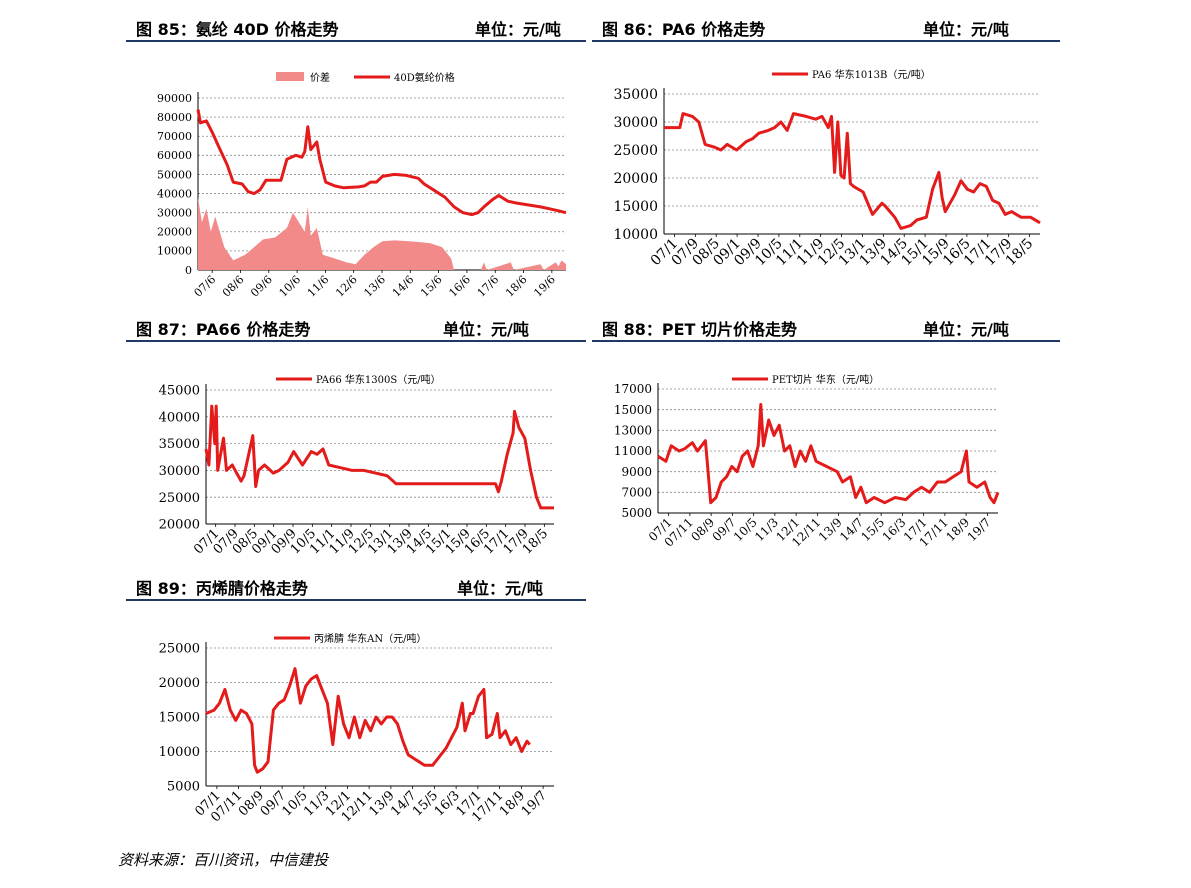 The width and height of the screenshot is (1191, 888). I want to click on x-tick-label: 10/6, so click(290, 286).